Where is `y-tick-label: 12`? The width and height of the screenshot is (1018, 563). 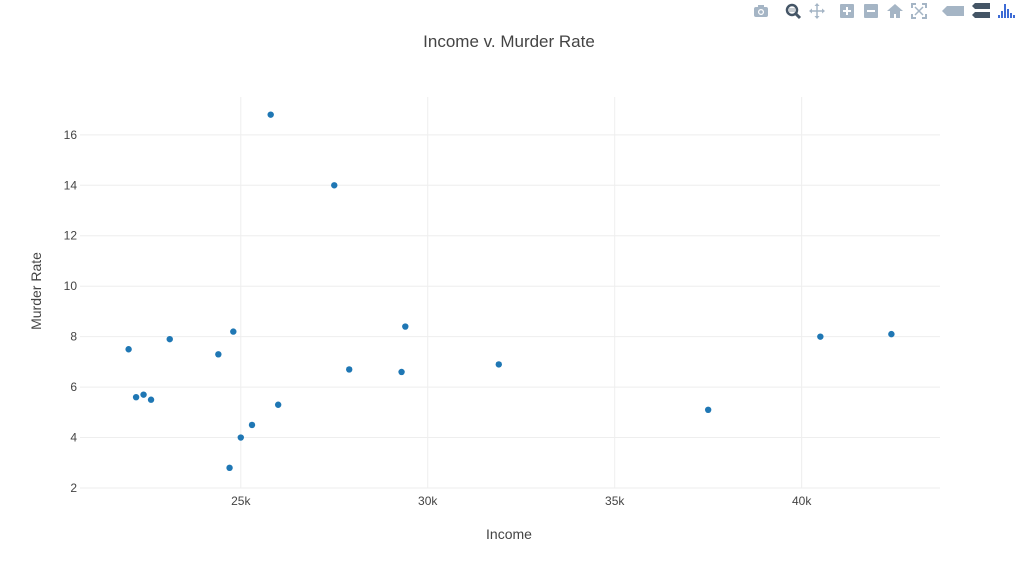
y-tick-label: 12 is located at coordinates (71, 236).